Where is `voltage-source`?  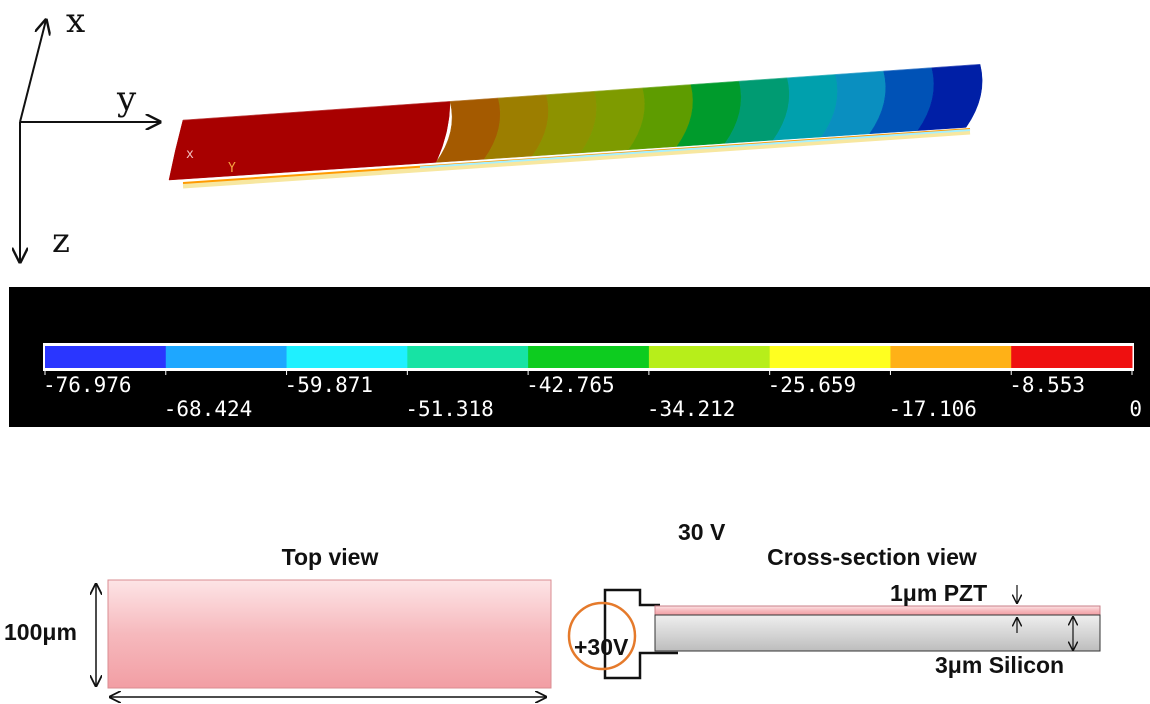 voltage-source is located at coordinates (602, 636).